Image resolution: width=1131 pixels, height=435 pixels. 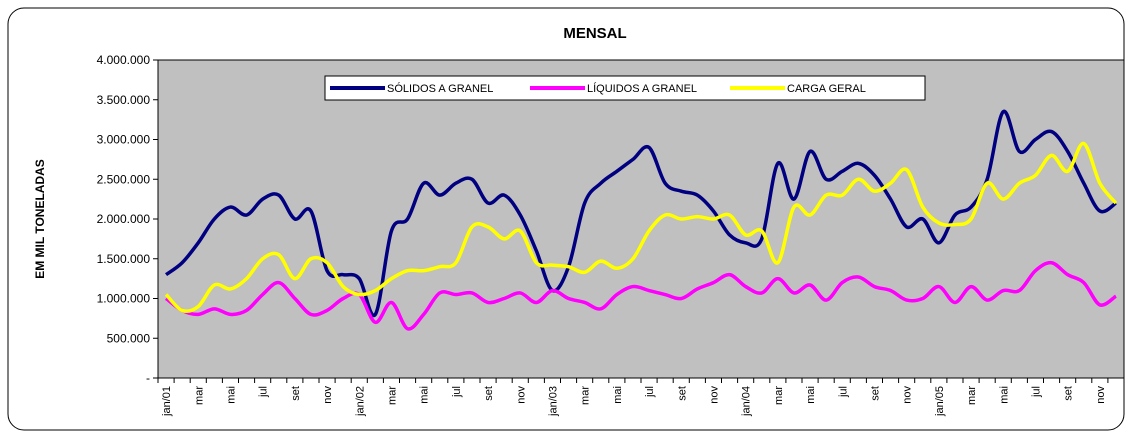 I want to click on y-axis-label: EM MIL TONELADAS, so click(x=40, y=219).